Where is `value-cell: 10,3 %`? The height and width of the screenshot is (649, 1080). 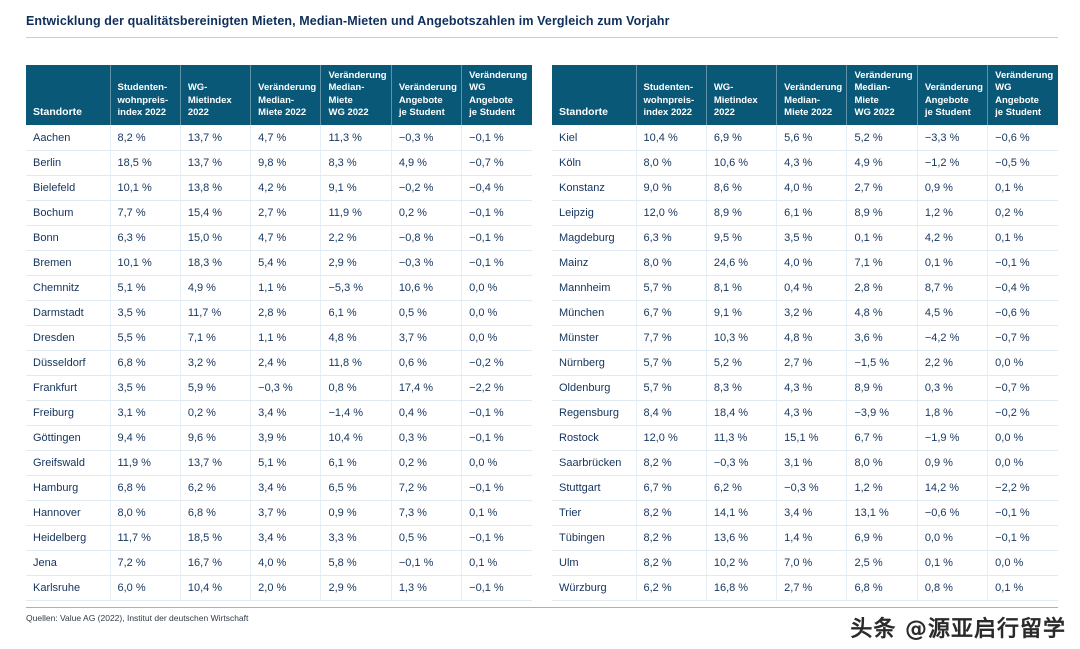 value-cell: 10,3 % is located at coordinates (742, 338).